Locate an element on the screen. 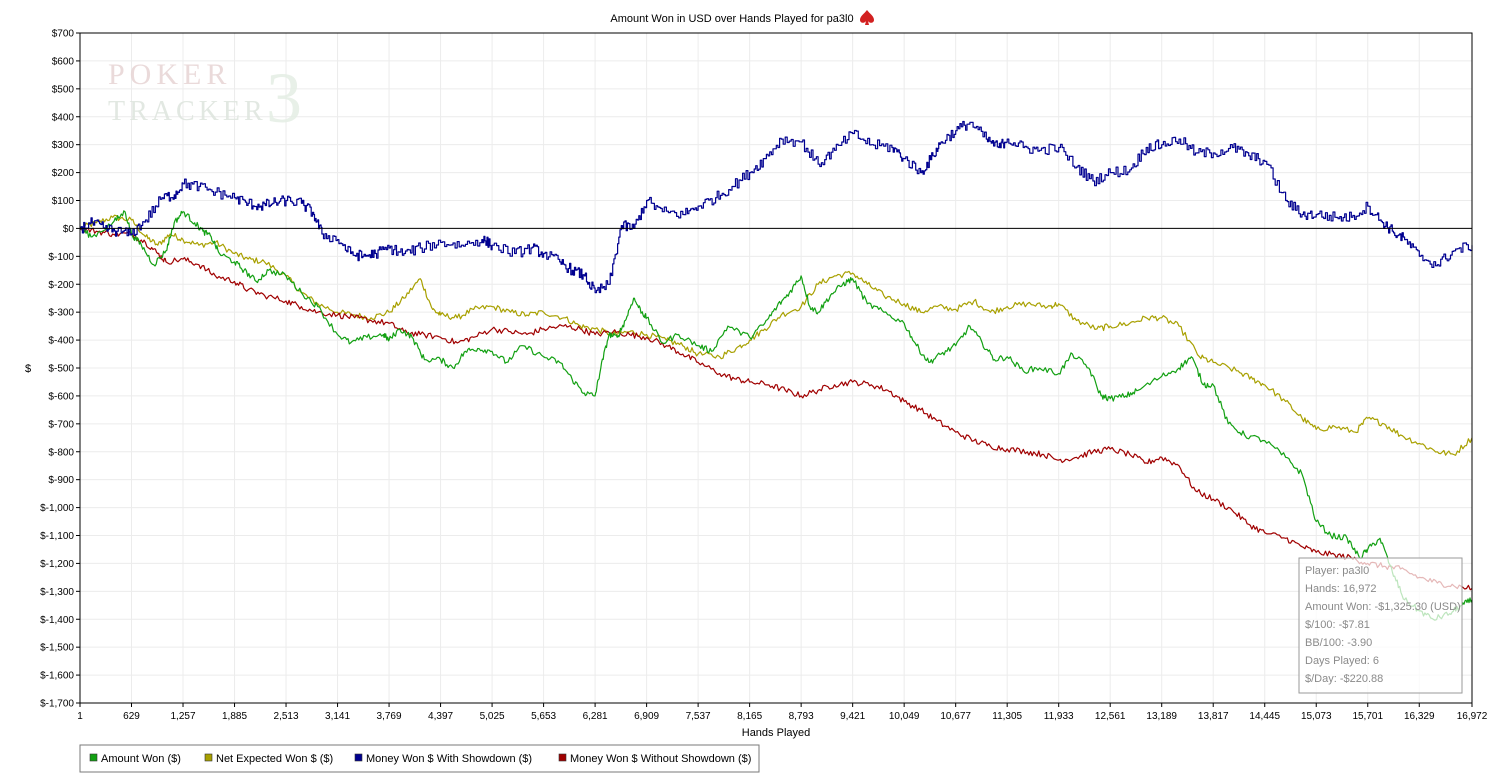  x-tick-label: 629 is located at coordinates (131, 716).